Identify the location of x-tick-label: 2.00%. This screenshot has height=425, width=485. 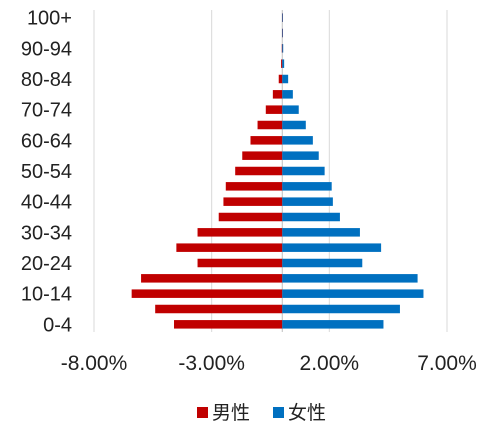
(330, 363).